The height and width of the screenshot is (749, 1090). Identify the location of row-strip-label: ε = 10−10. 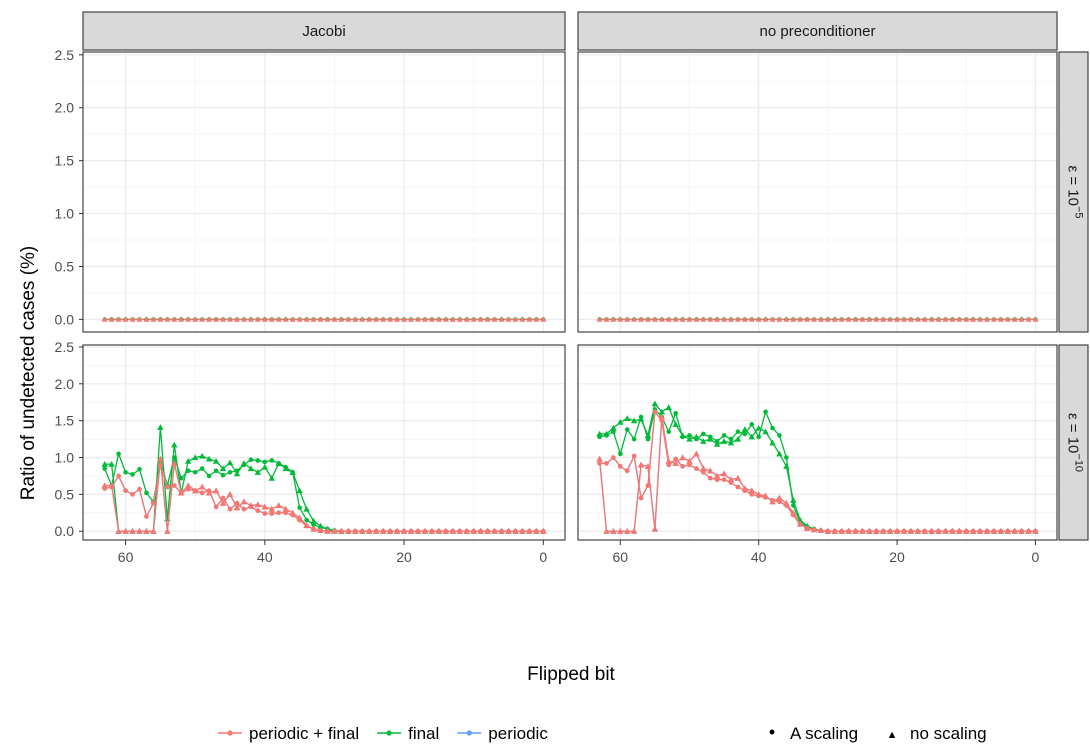
(1075, 442).